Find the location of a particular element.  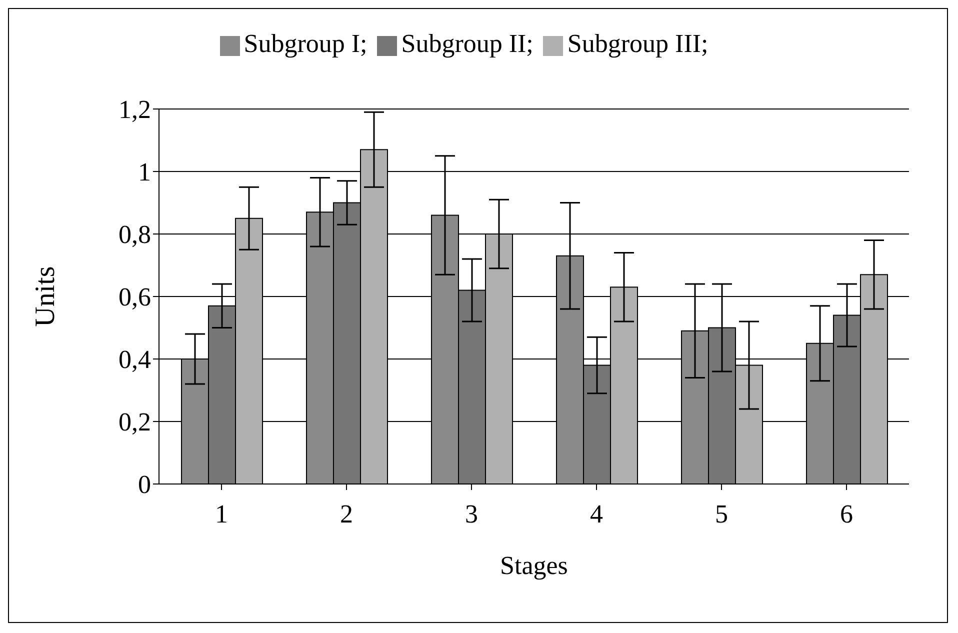

x-tick-label: 1 is located at coordinates (221, 513).